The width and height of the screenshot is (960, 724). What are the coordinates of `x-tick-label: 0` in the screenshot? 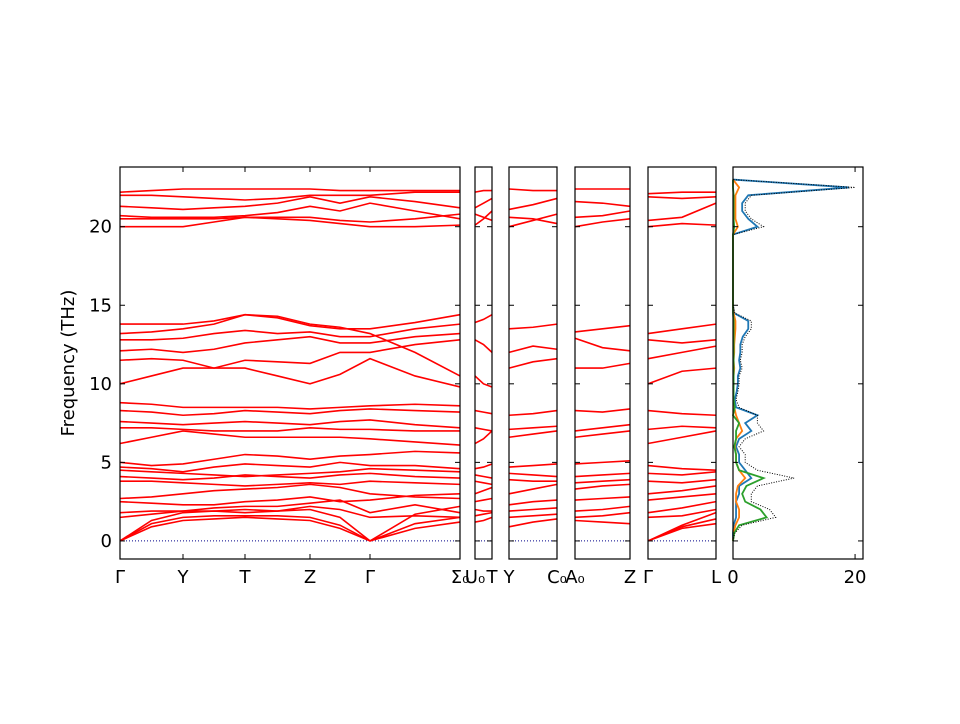 It's located at (732, 577).